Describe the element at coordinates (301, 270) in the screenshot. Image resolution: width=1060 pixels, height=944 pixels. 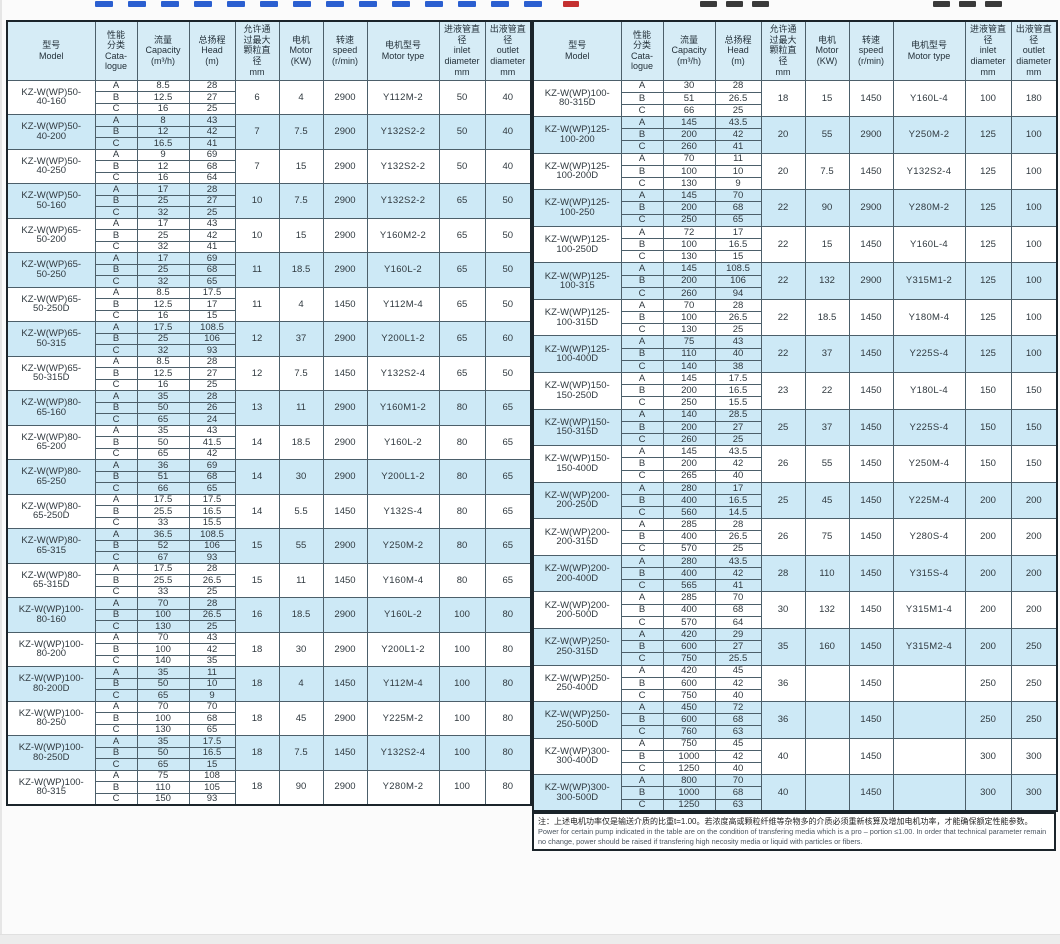
I see `motor-cell: 18.5` at that location.